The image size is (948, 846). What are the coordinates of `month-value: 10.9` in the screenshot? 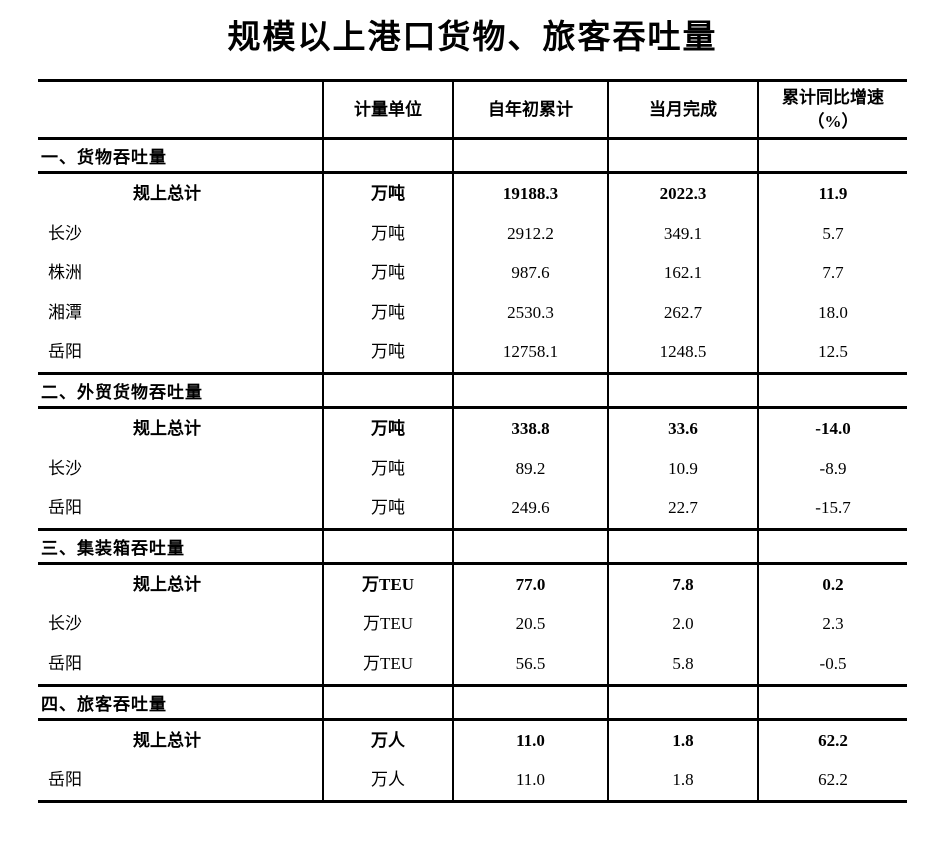 It's located at (683, 468).